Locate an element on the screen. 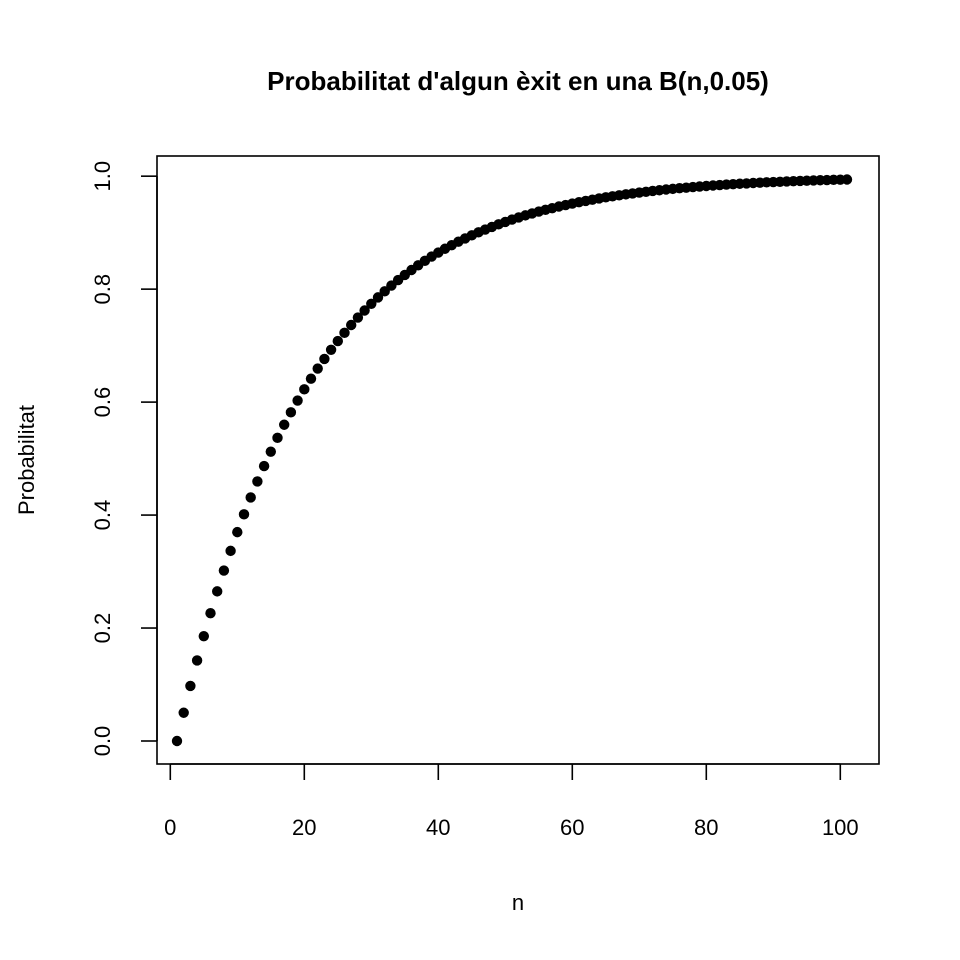  y-tick-label: 0.6 is located at coordinates (102, 402).